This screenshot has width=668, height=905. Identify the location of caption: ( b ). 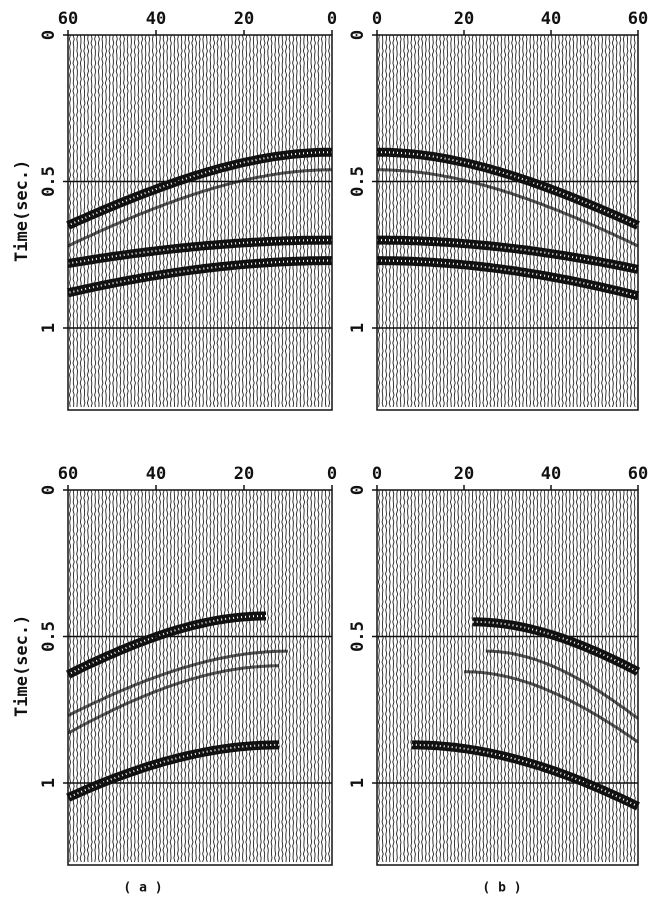
(501, 888).